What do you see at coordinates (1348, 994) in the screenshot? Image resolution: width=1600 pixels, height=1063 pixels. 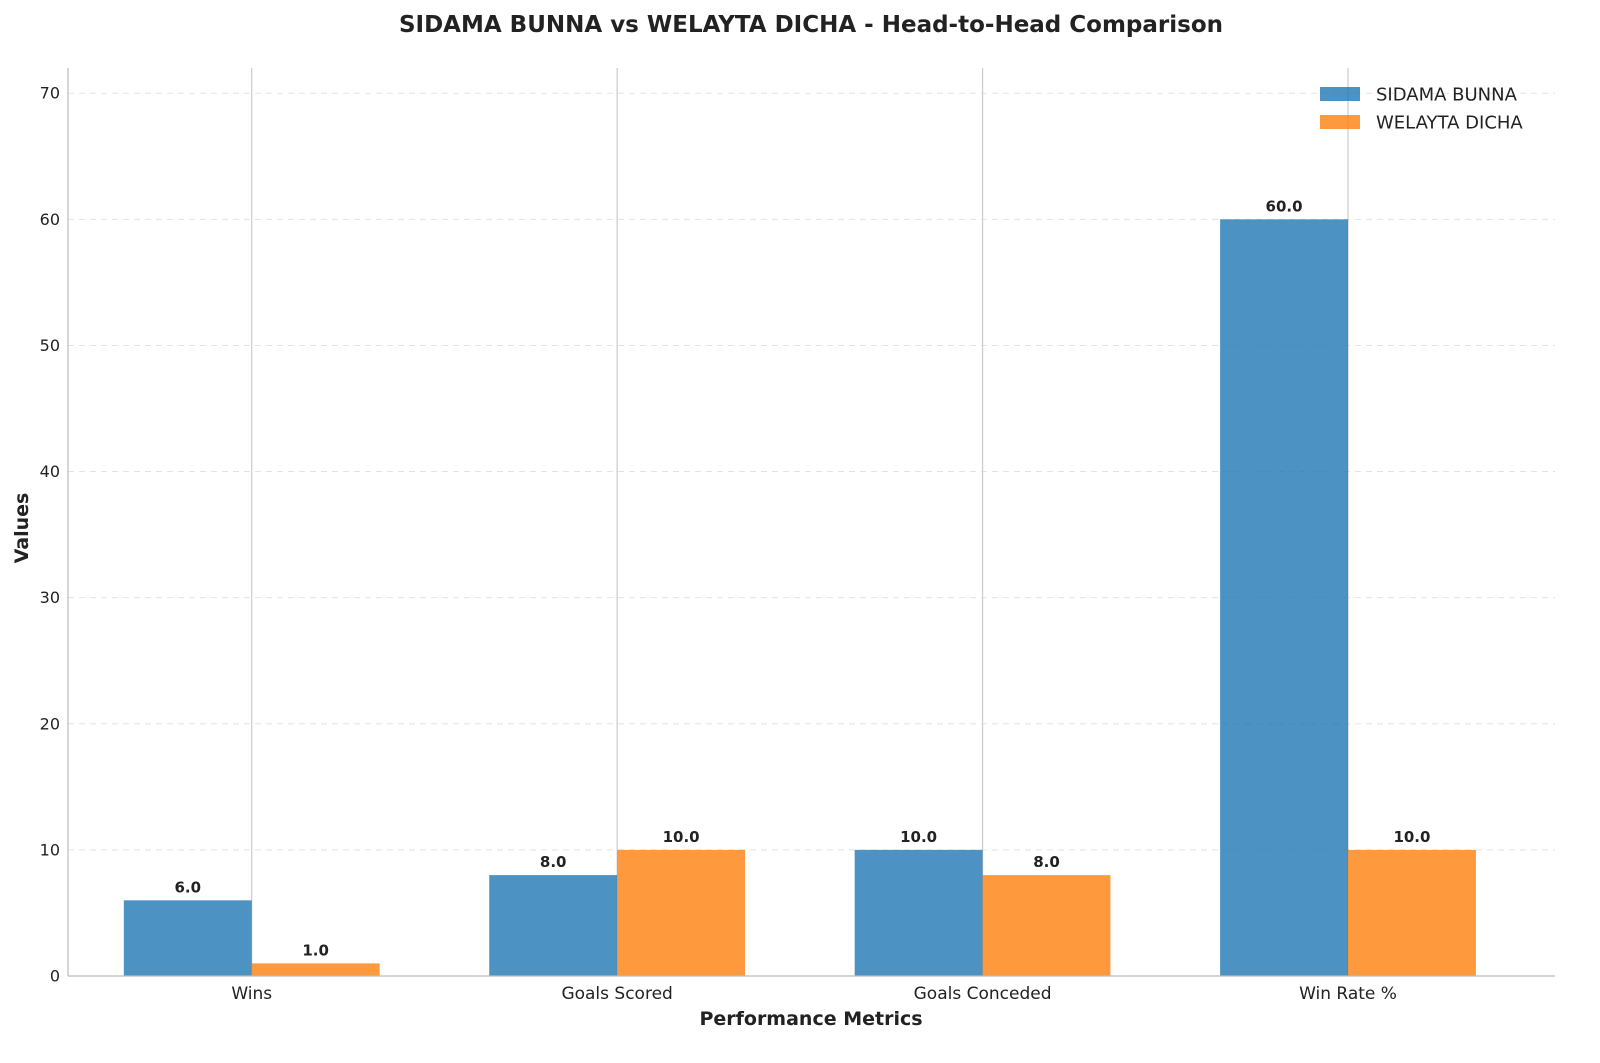 I see `x-tick-label: Win Rate %` at bounding box center [1348, 994].